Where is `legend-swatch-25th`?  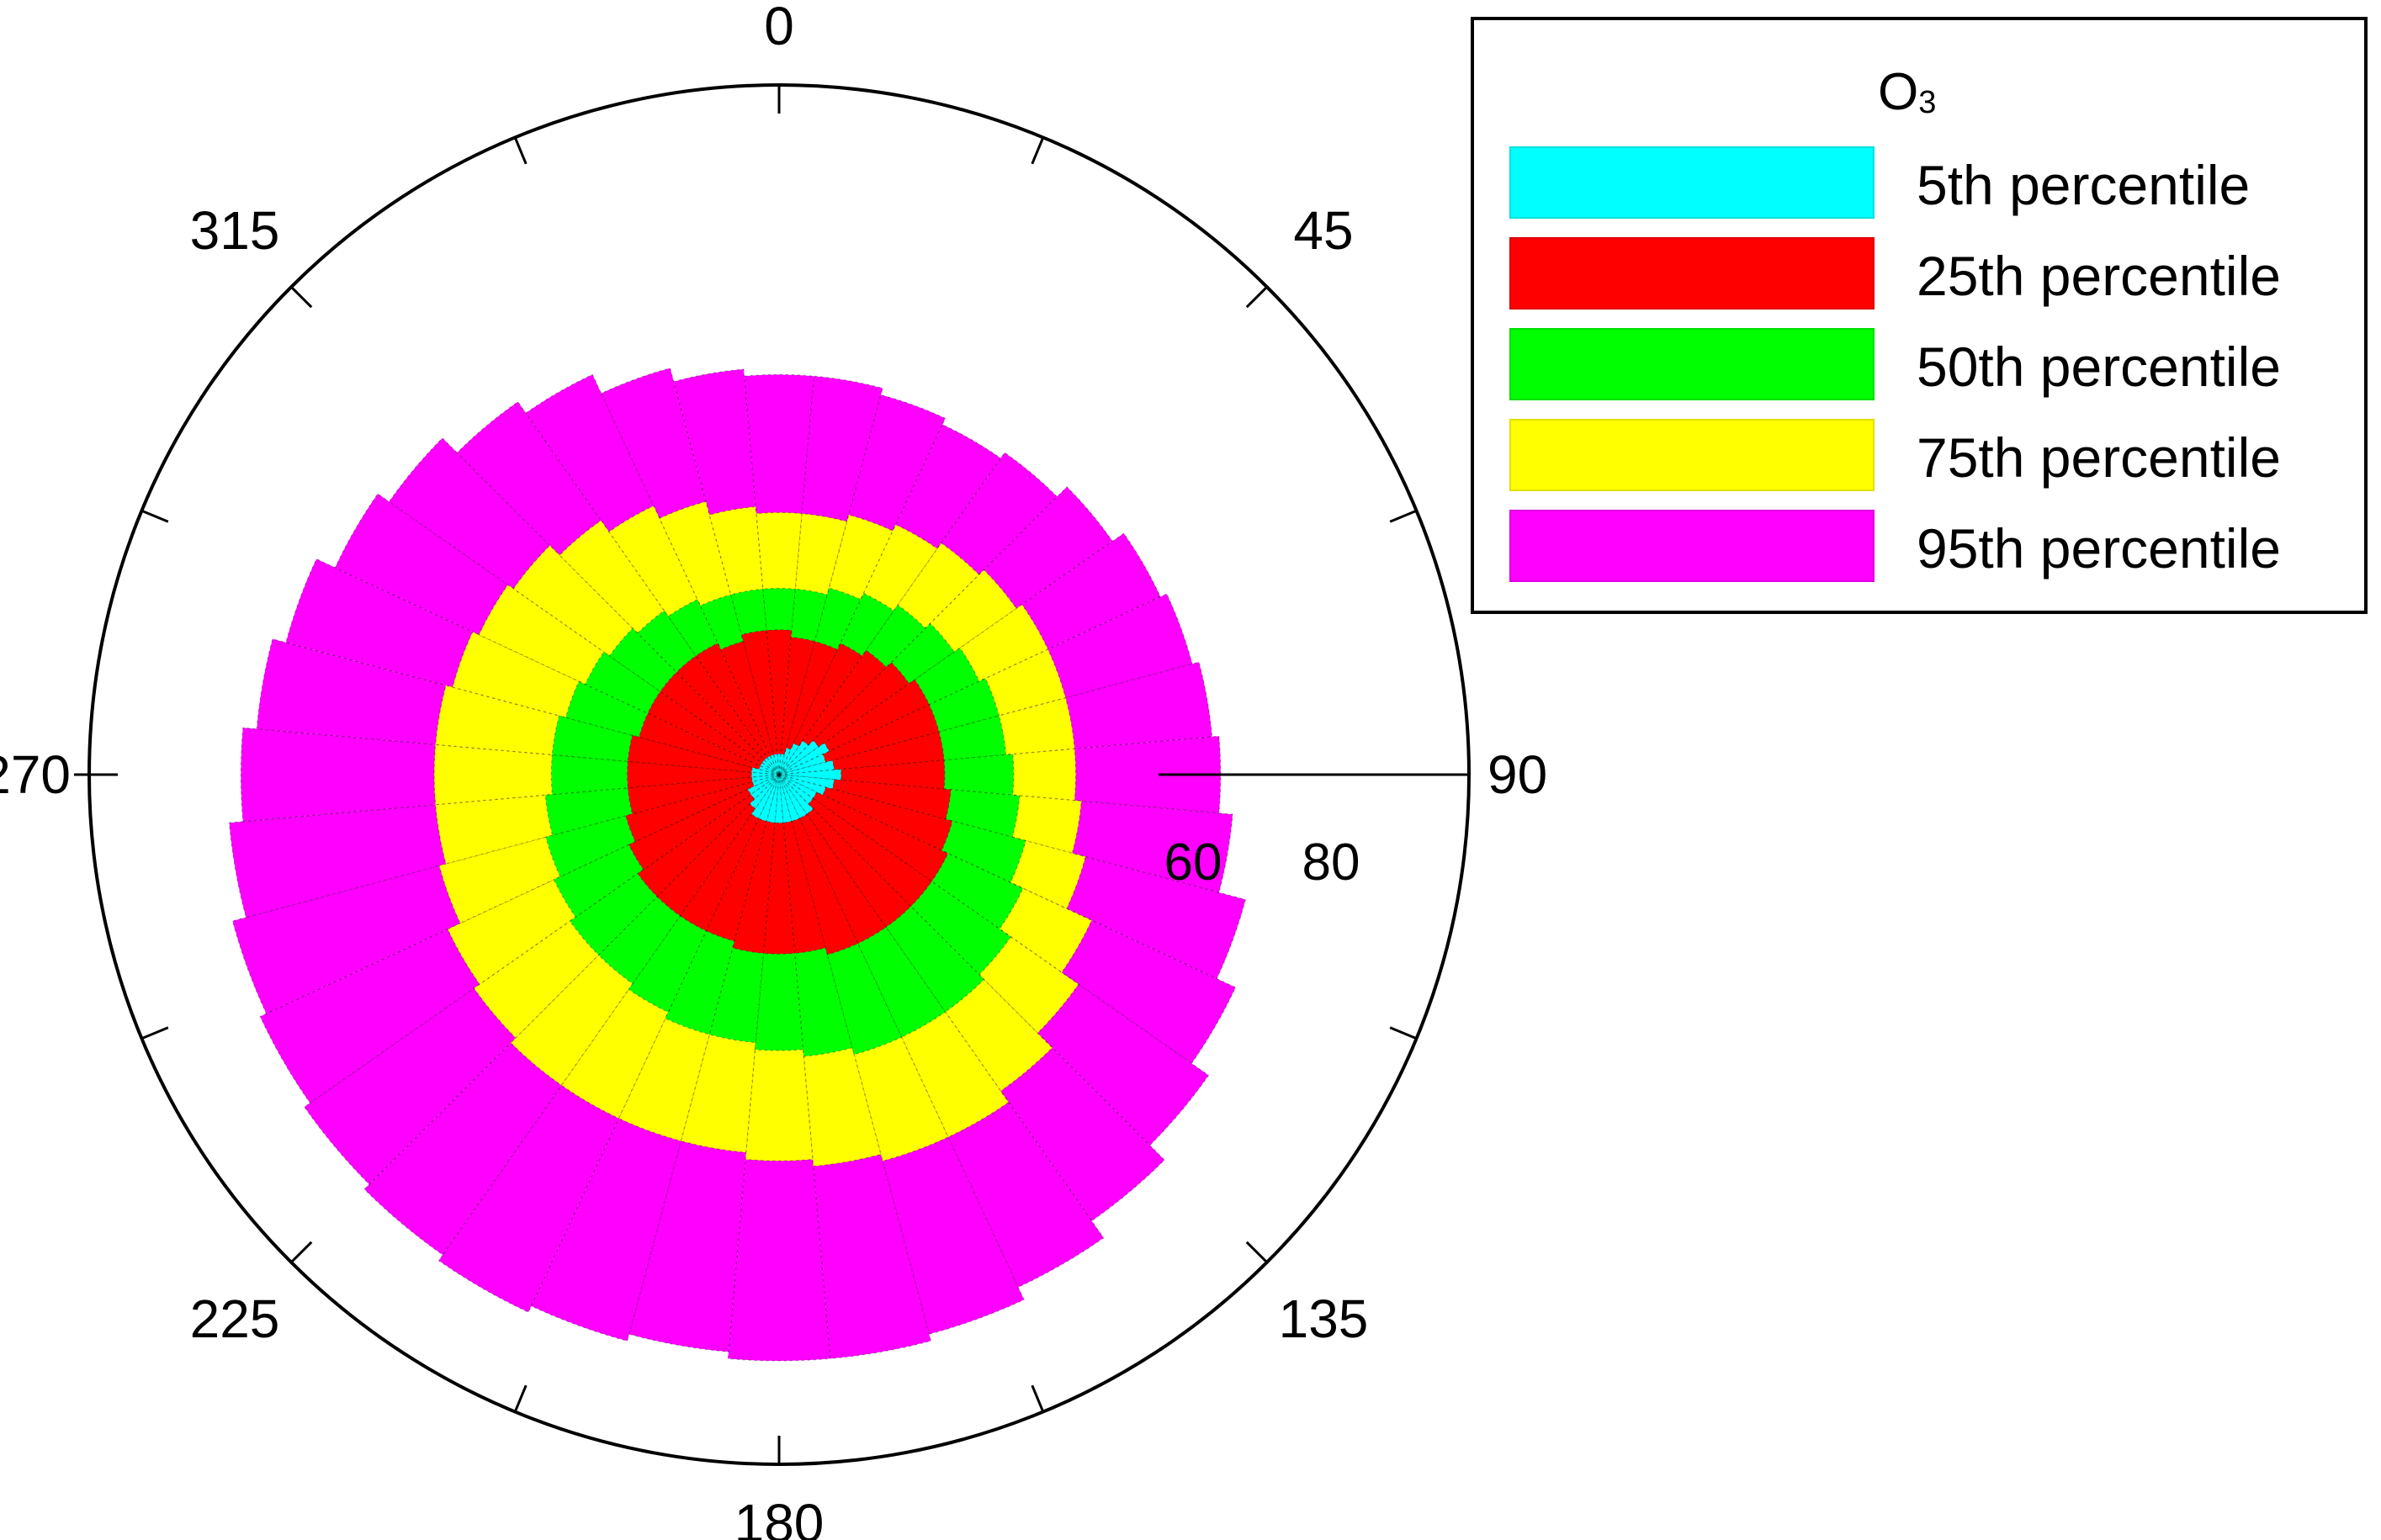
legend-swatch-25th is located at coordinates (1692, 273).